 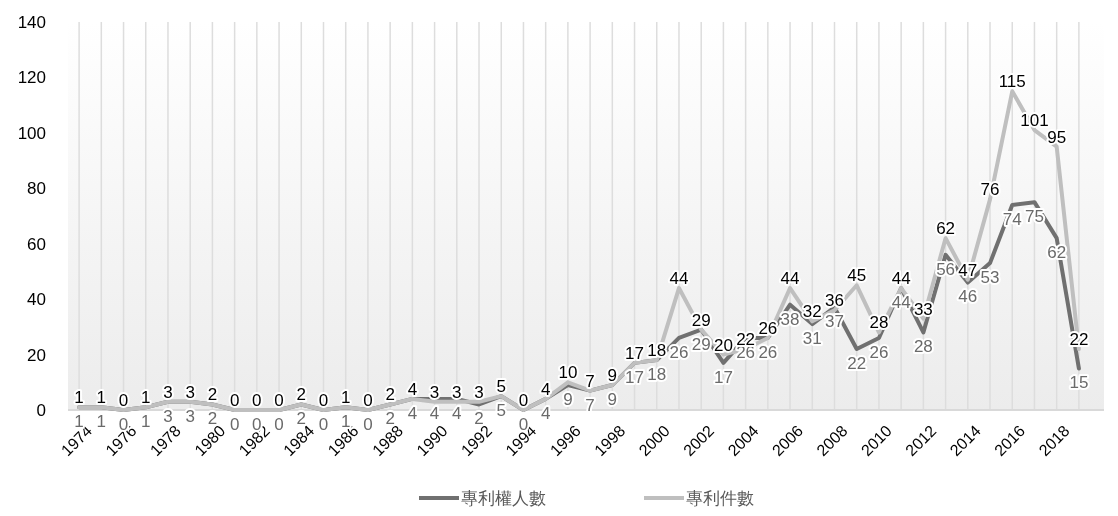 I want to click on legend-label: 專利件數, so click(x=720, y=498).